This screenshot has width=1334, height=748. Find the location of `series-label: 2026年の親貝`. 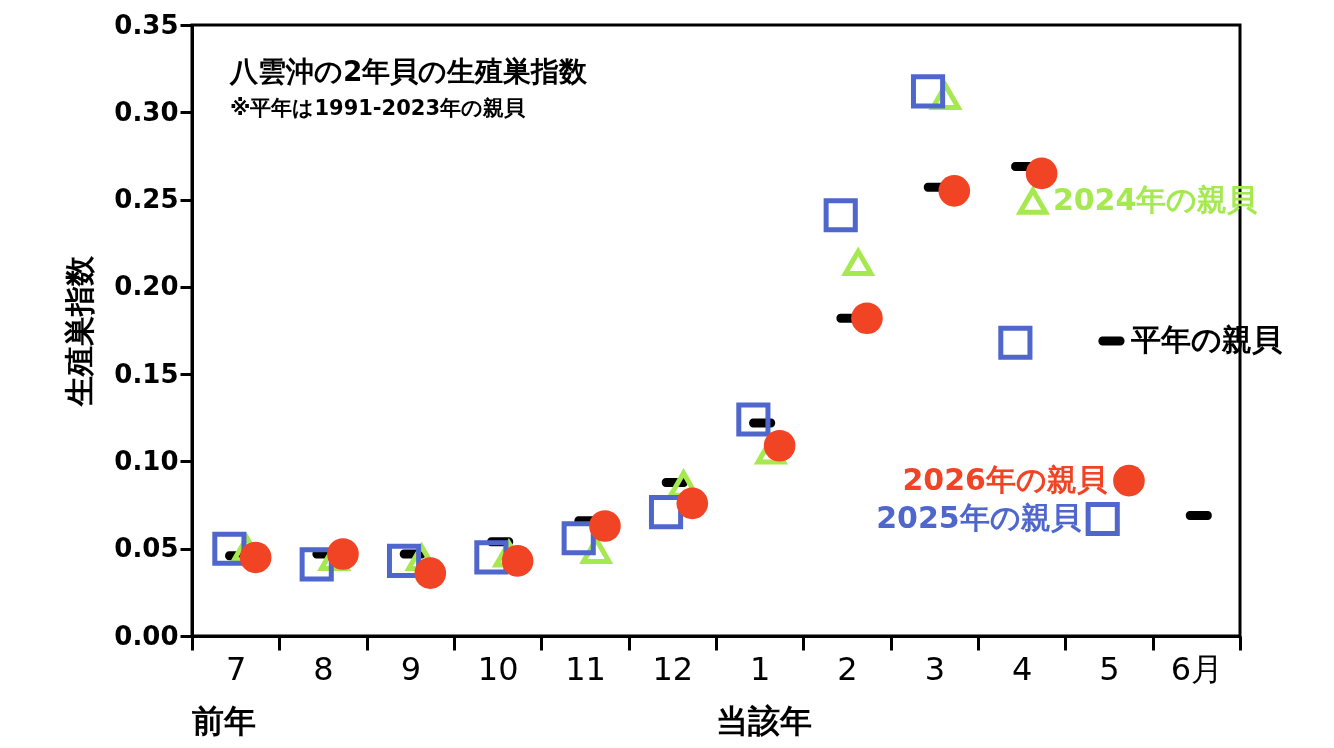

series-label: 2026年の親貝 is located at coordinates (1005, 479).